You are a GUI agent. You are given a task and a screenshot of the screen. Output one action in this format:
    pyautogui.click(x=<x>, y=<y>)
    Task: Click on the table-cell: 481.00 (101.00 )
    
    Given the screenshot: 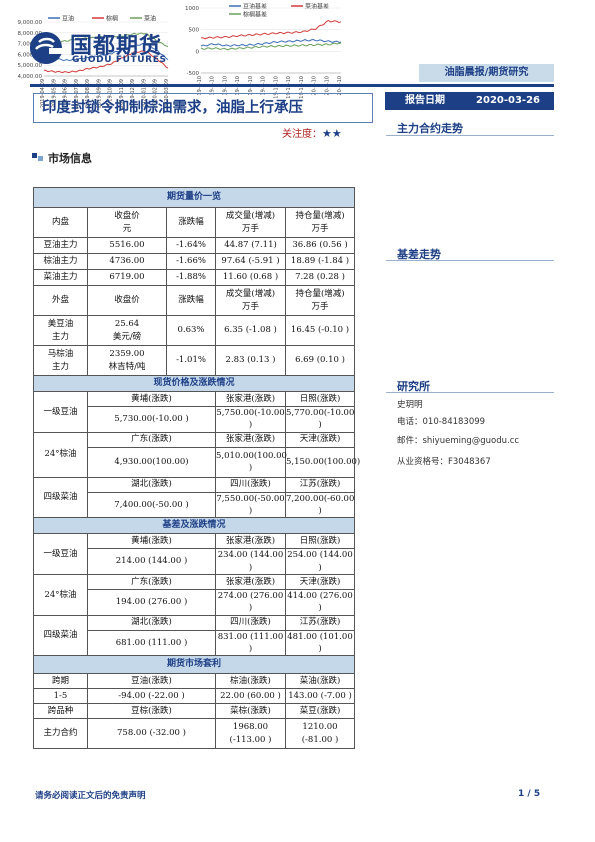 What is the action you would take?
    pyautogui.click(x=320, y=643)
    